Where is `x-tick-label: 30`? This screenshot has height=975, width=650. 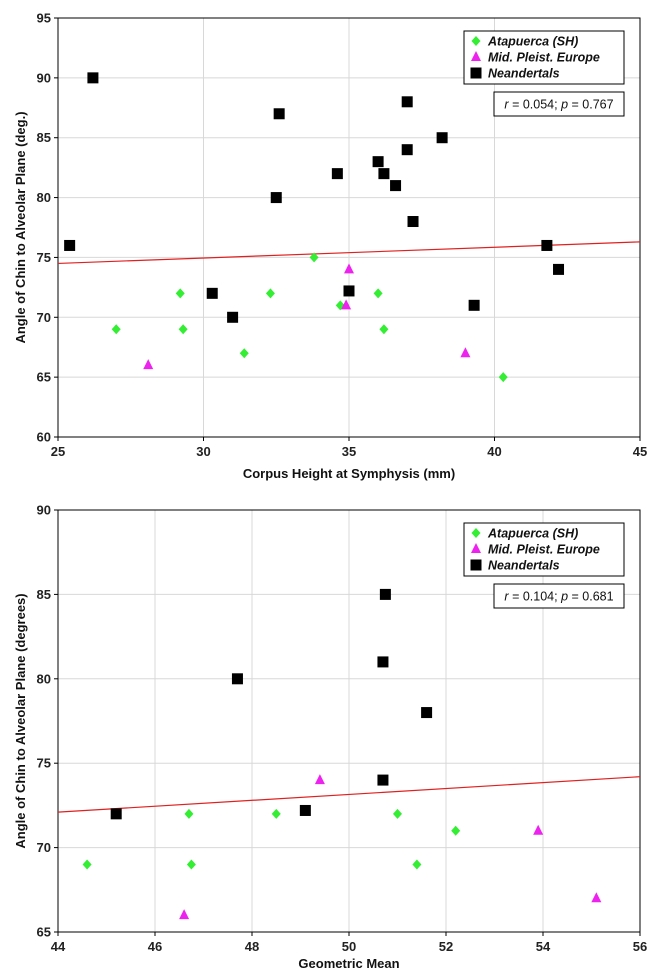
x-tick-label: 30 is located at coordinates (203, 451).